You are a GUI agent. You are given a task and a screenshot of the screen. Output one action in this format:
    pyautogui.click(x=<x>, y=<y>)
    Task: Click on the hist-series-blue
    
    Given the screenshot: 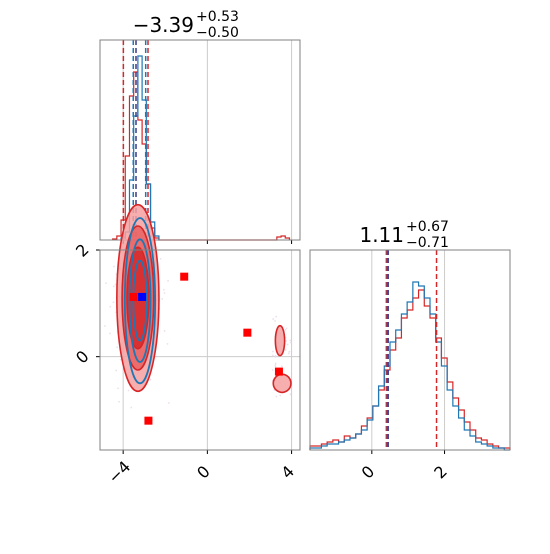 What is the action you would take?
    pyautogui.click(x=409, y=366)
    